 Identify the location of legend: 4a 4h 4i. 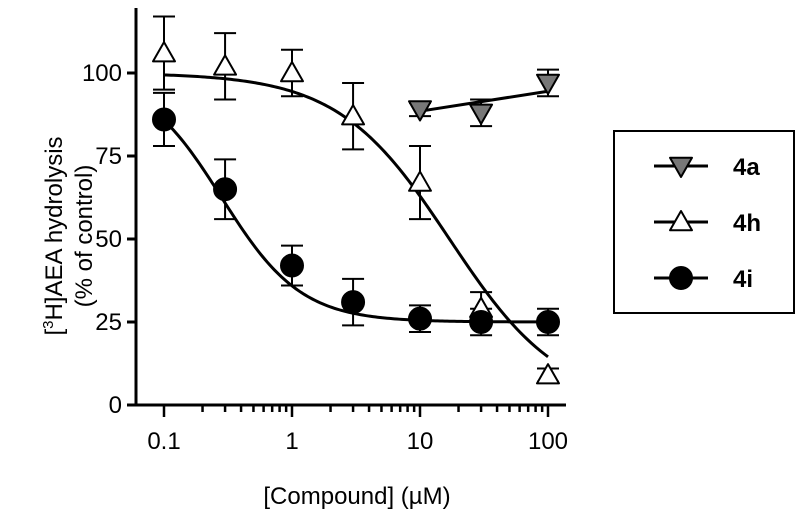
(704, 222).